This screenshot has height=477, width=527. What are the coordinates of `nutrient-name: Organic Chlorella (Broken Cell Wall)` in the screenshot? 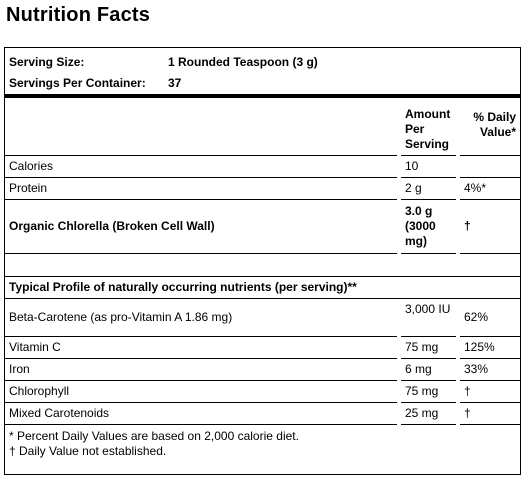 It's located at (201, 227).